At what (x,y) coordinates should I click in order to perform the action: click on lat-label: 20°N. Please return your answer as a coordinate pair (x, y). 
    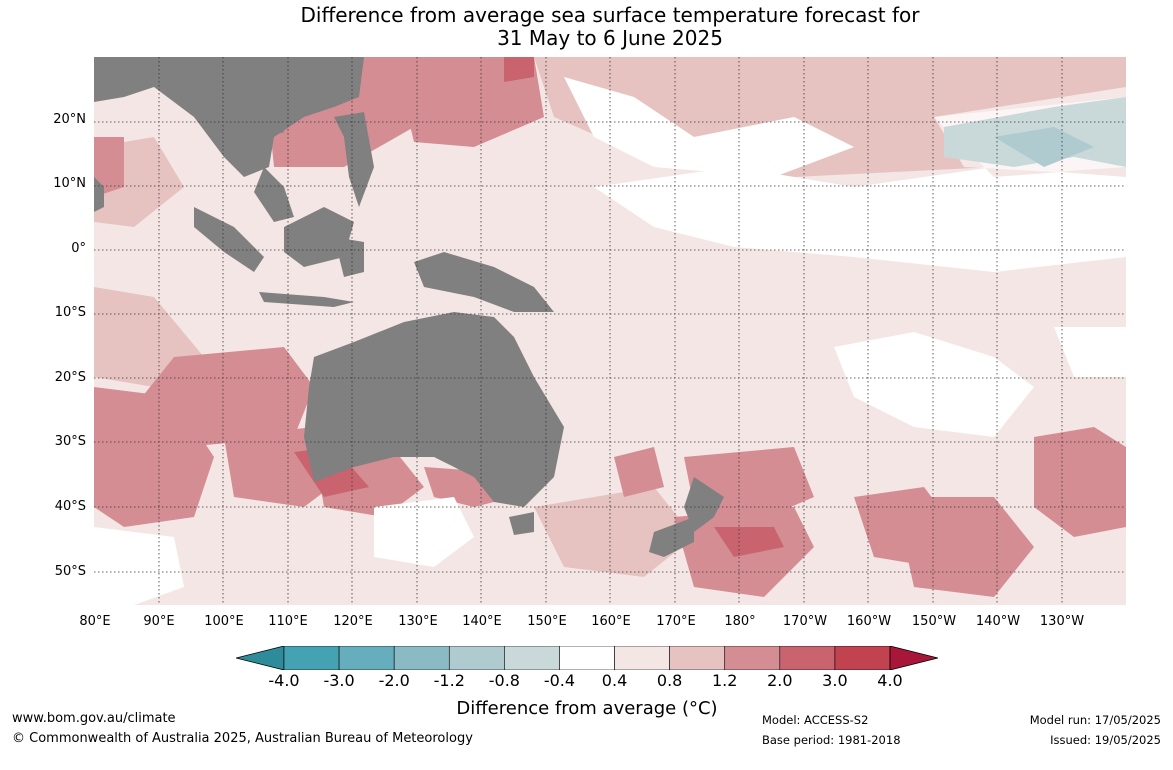
    Looking at the image, I should click on (69, 119).